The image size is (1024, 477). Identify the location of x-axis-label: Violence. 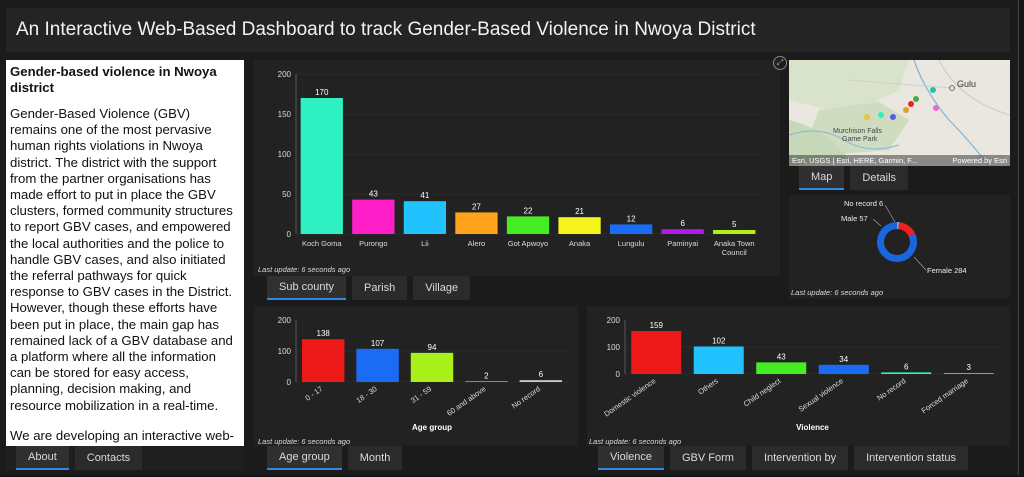
(812, 427).